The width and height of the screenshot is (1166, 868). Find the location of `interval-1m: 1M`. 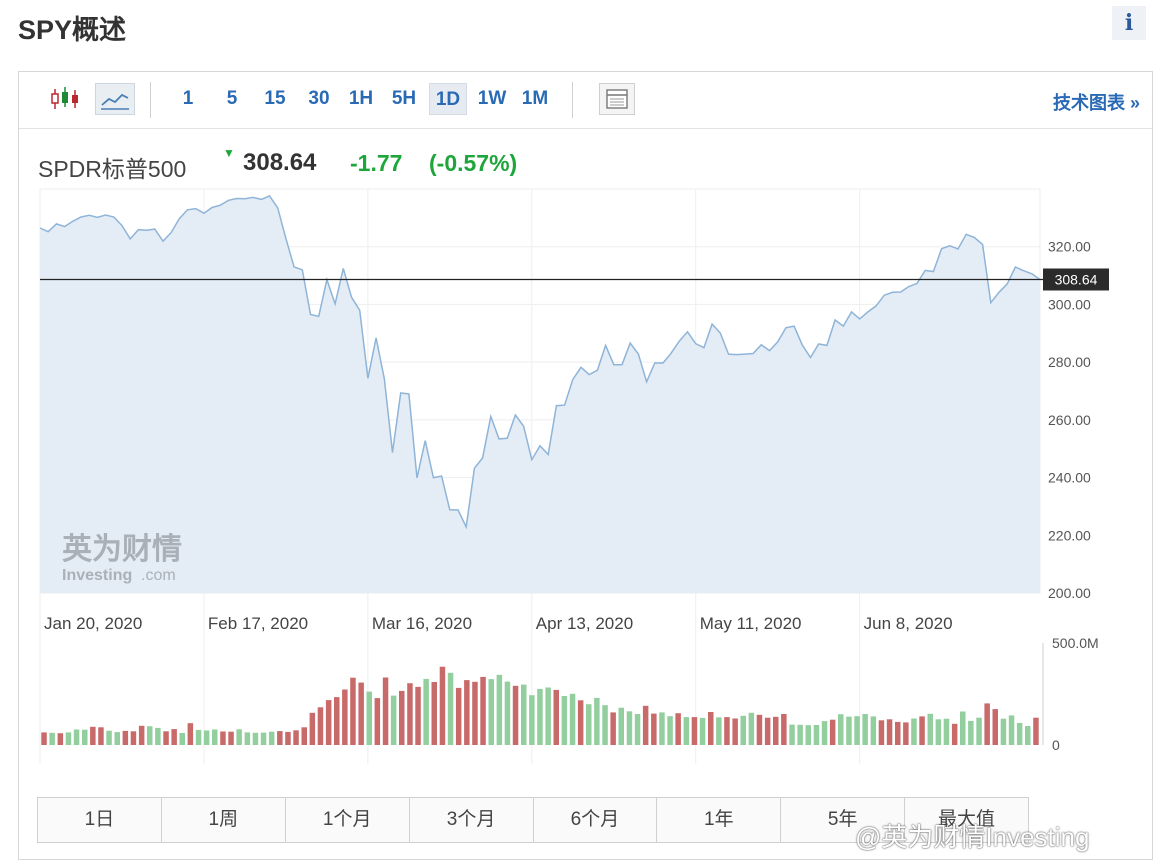

interval-1m: 1M is located at coordinates (535, 98).